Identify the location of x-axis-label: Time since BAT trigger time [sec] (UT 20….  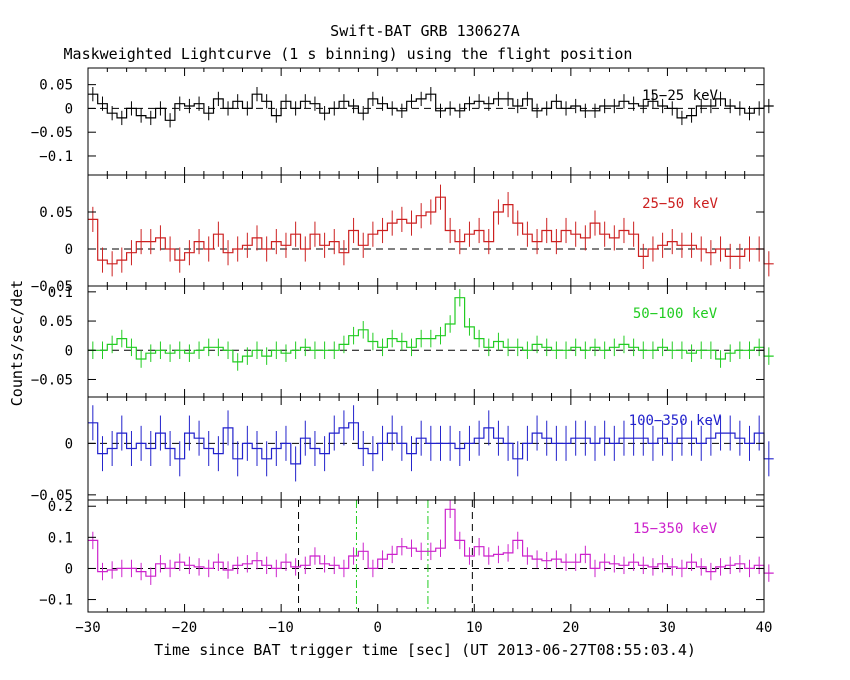
(425, 650).